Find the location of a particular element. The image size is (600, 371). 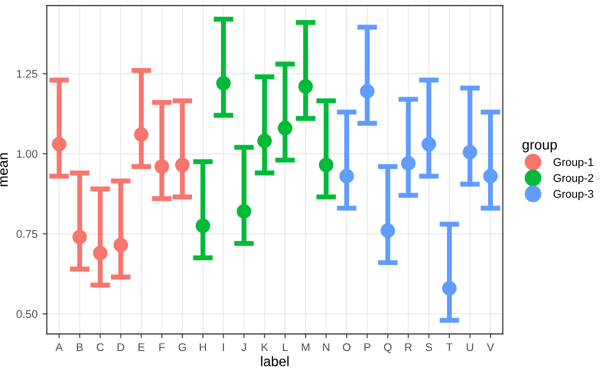

x-tick-label: Q is located at coordinates (388, 348).